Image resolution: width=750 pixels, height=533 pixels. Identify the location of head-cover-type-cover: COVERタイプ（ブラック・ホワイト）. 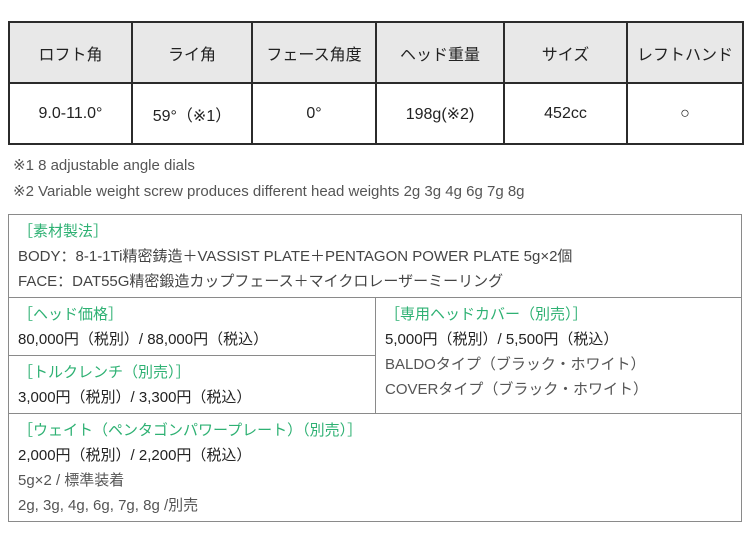
(517, 389).